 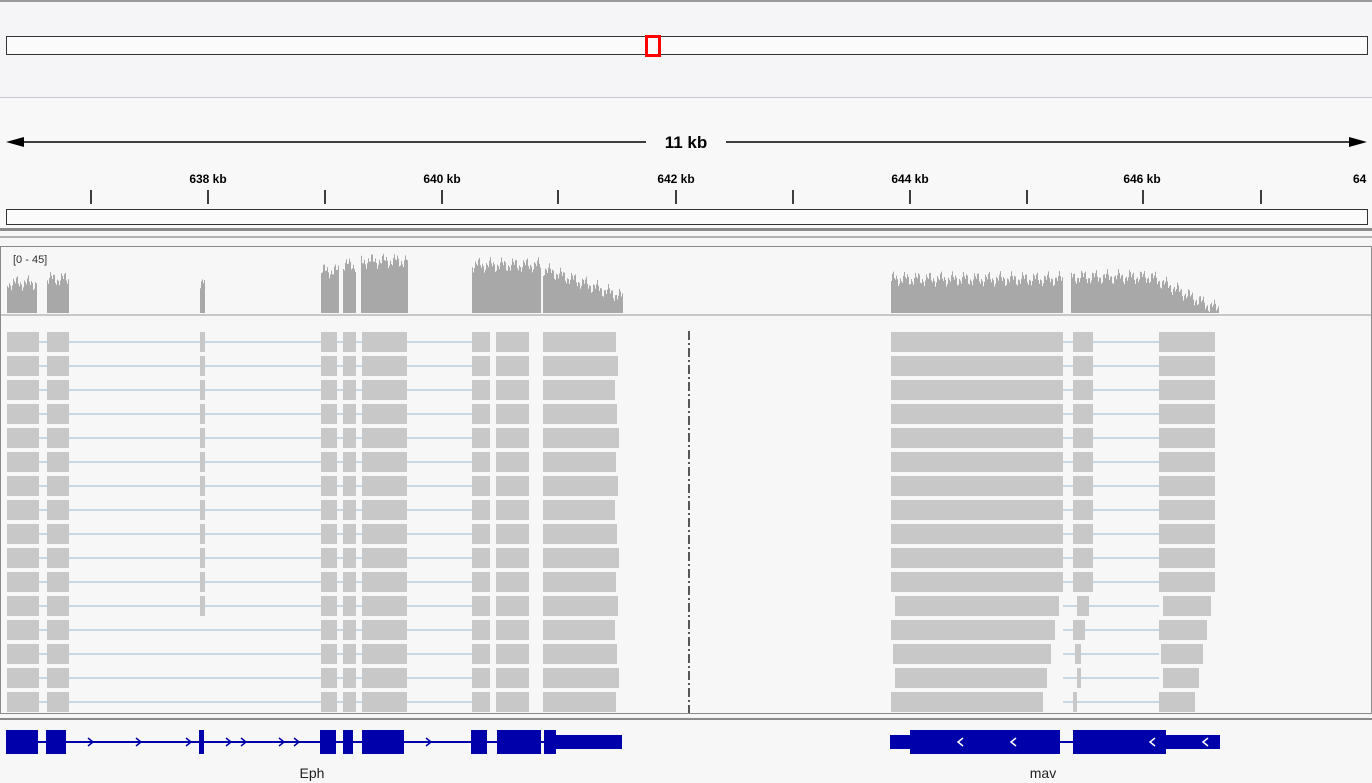 What do you see at coordinates (687, 45) in the screenshot?
I see `chromosome-ideogram` at bounding box center [687, 45].